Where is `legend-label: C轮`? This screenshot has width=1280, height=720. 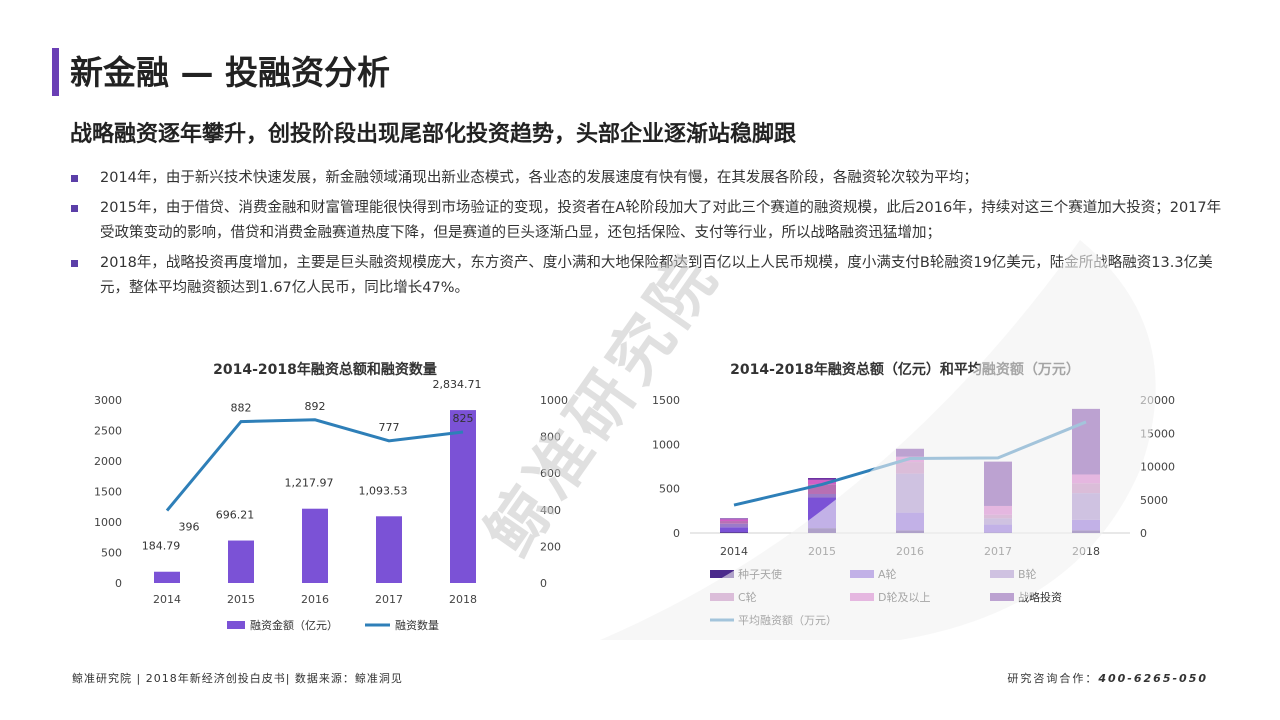 legend-label: C轮 is located at coordinates (747, 597).